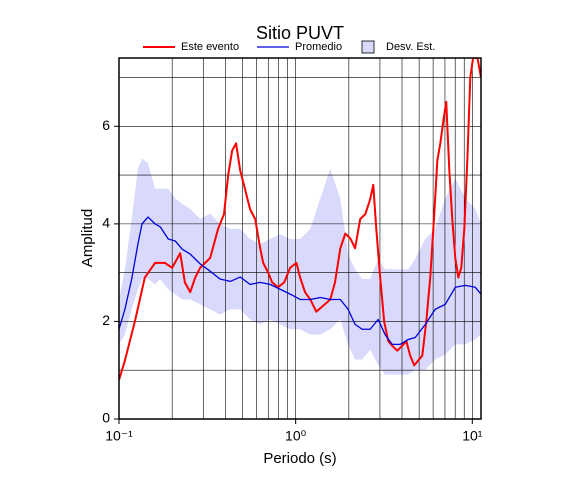 This screenshot has height=480, width=586. What do you see at coordinates (119, 436) in the screenshot?
I see `x-tick-label: 10⁻¹` at bounding box center [119, 436].